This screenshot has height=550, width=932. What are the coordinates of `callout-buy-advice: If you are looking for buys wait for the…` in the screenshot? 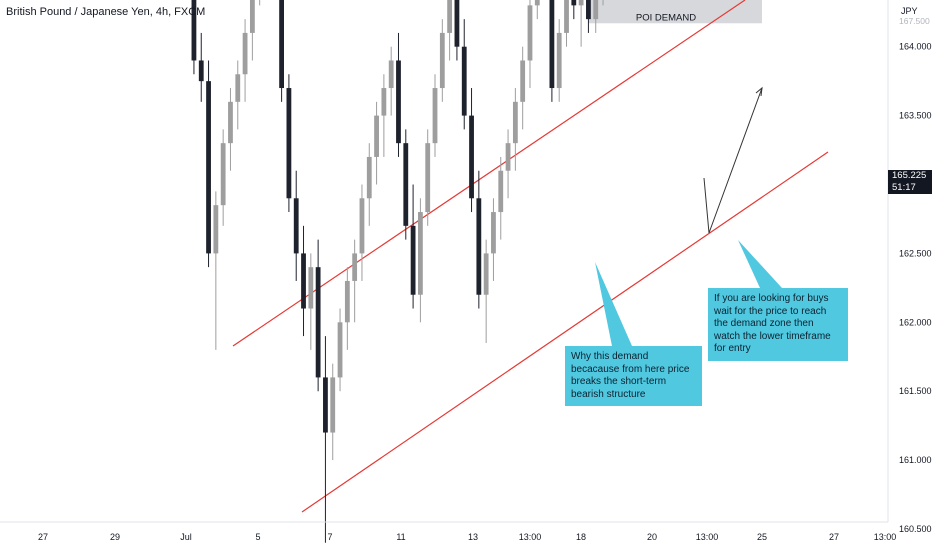 It's located at (778, 324).